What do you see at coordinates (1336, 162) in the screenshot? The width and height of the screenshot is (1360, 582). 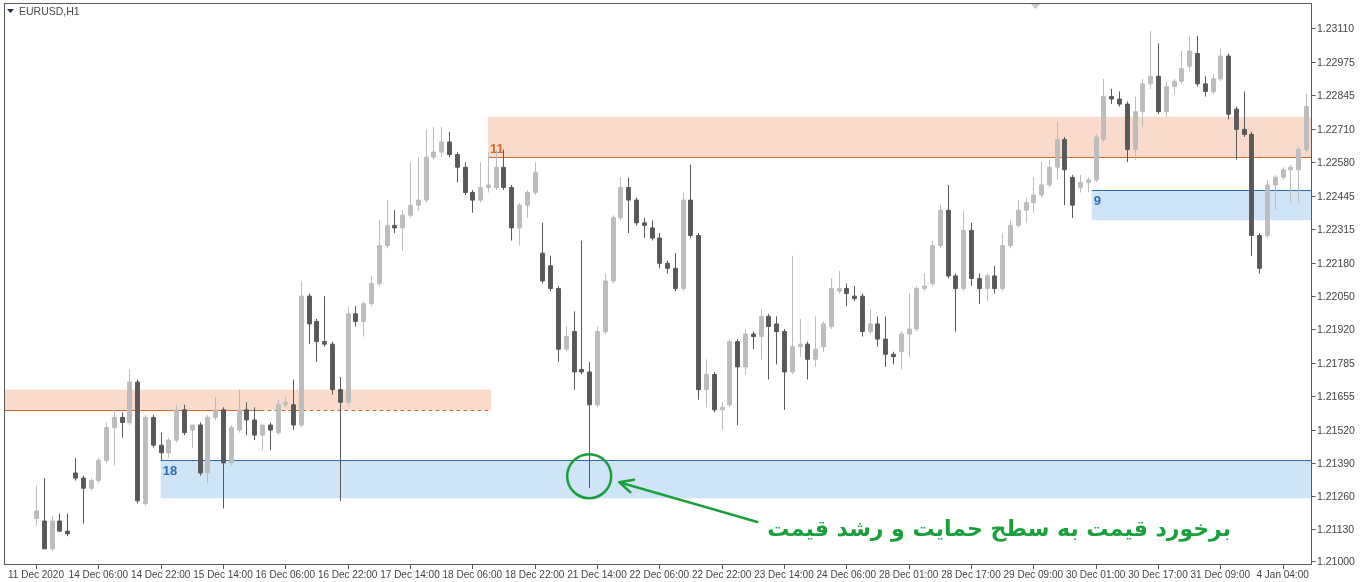 I see `y-tick-label: 1.22580` at bounding box center [1336, 162].